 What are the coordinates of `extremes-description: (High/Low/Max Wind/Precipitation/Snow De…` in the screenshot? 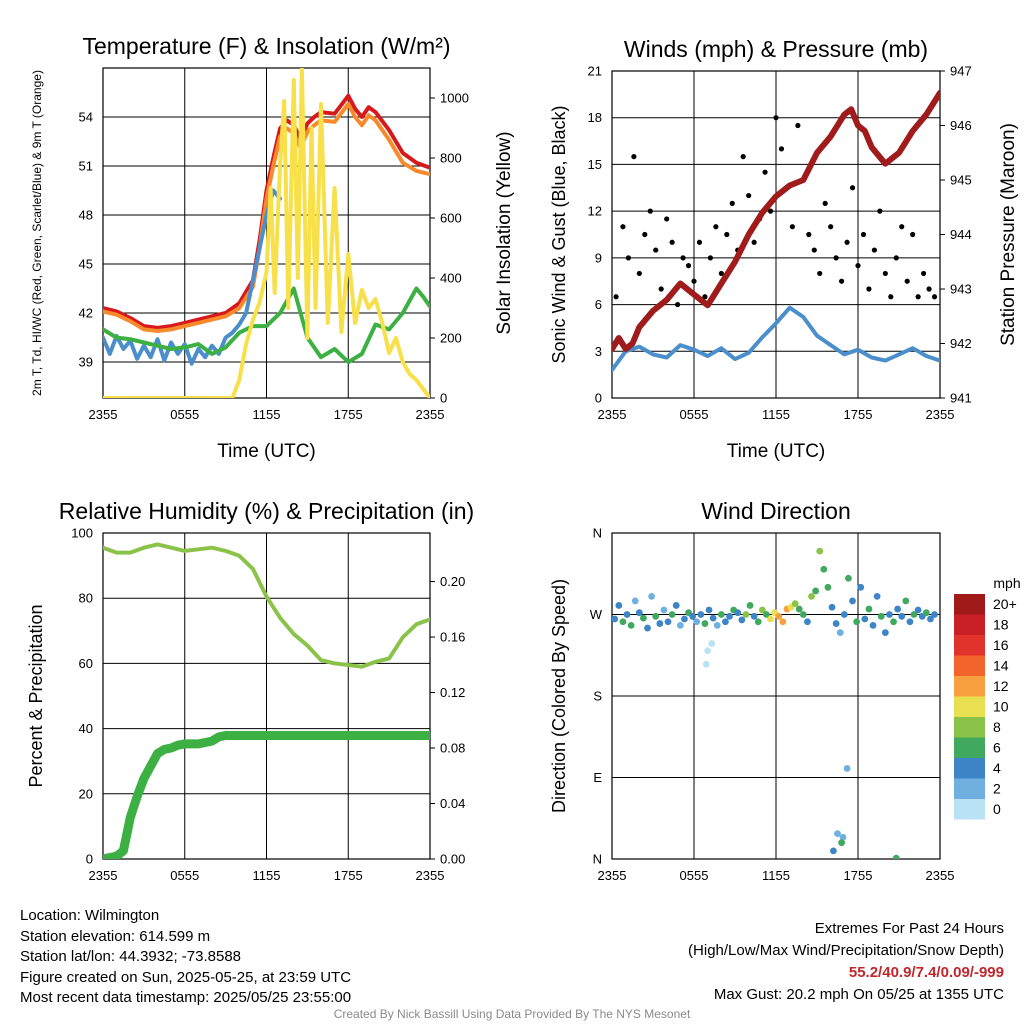 It's located at (846, 950).